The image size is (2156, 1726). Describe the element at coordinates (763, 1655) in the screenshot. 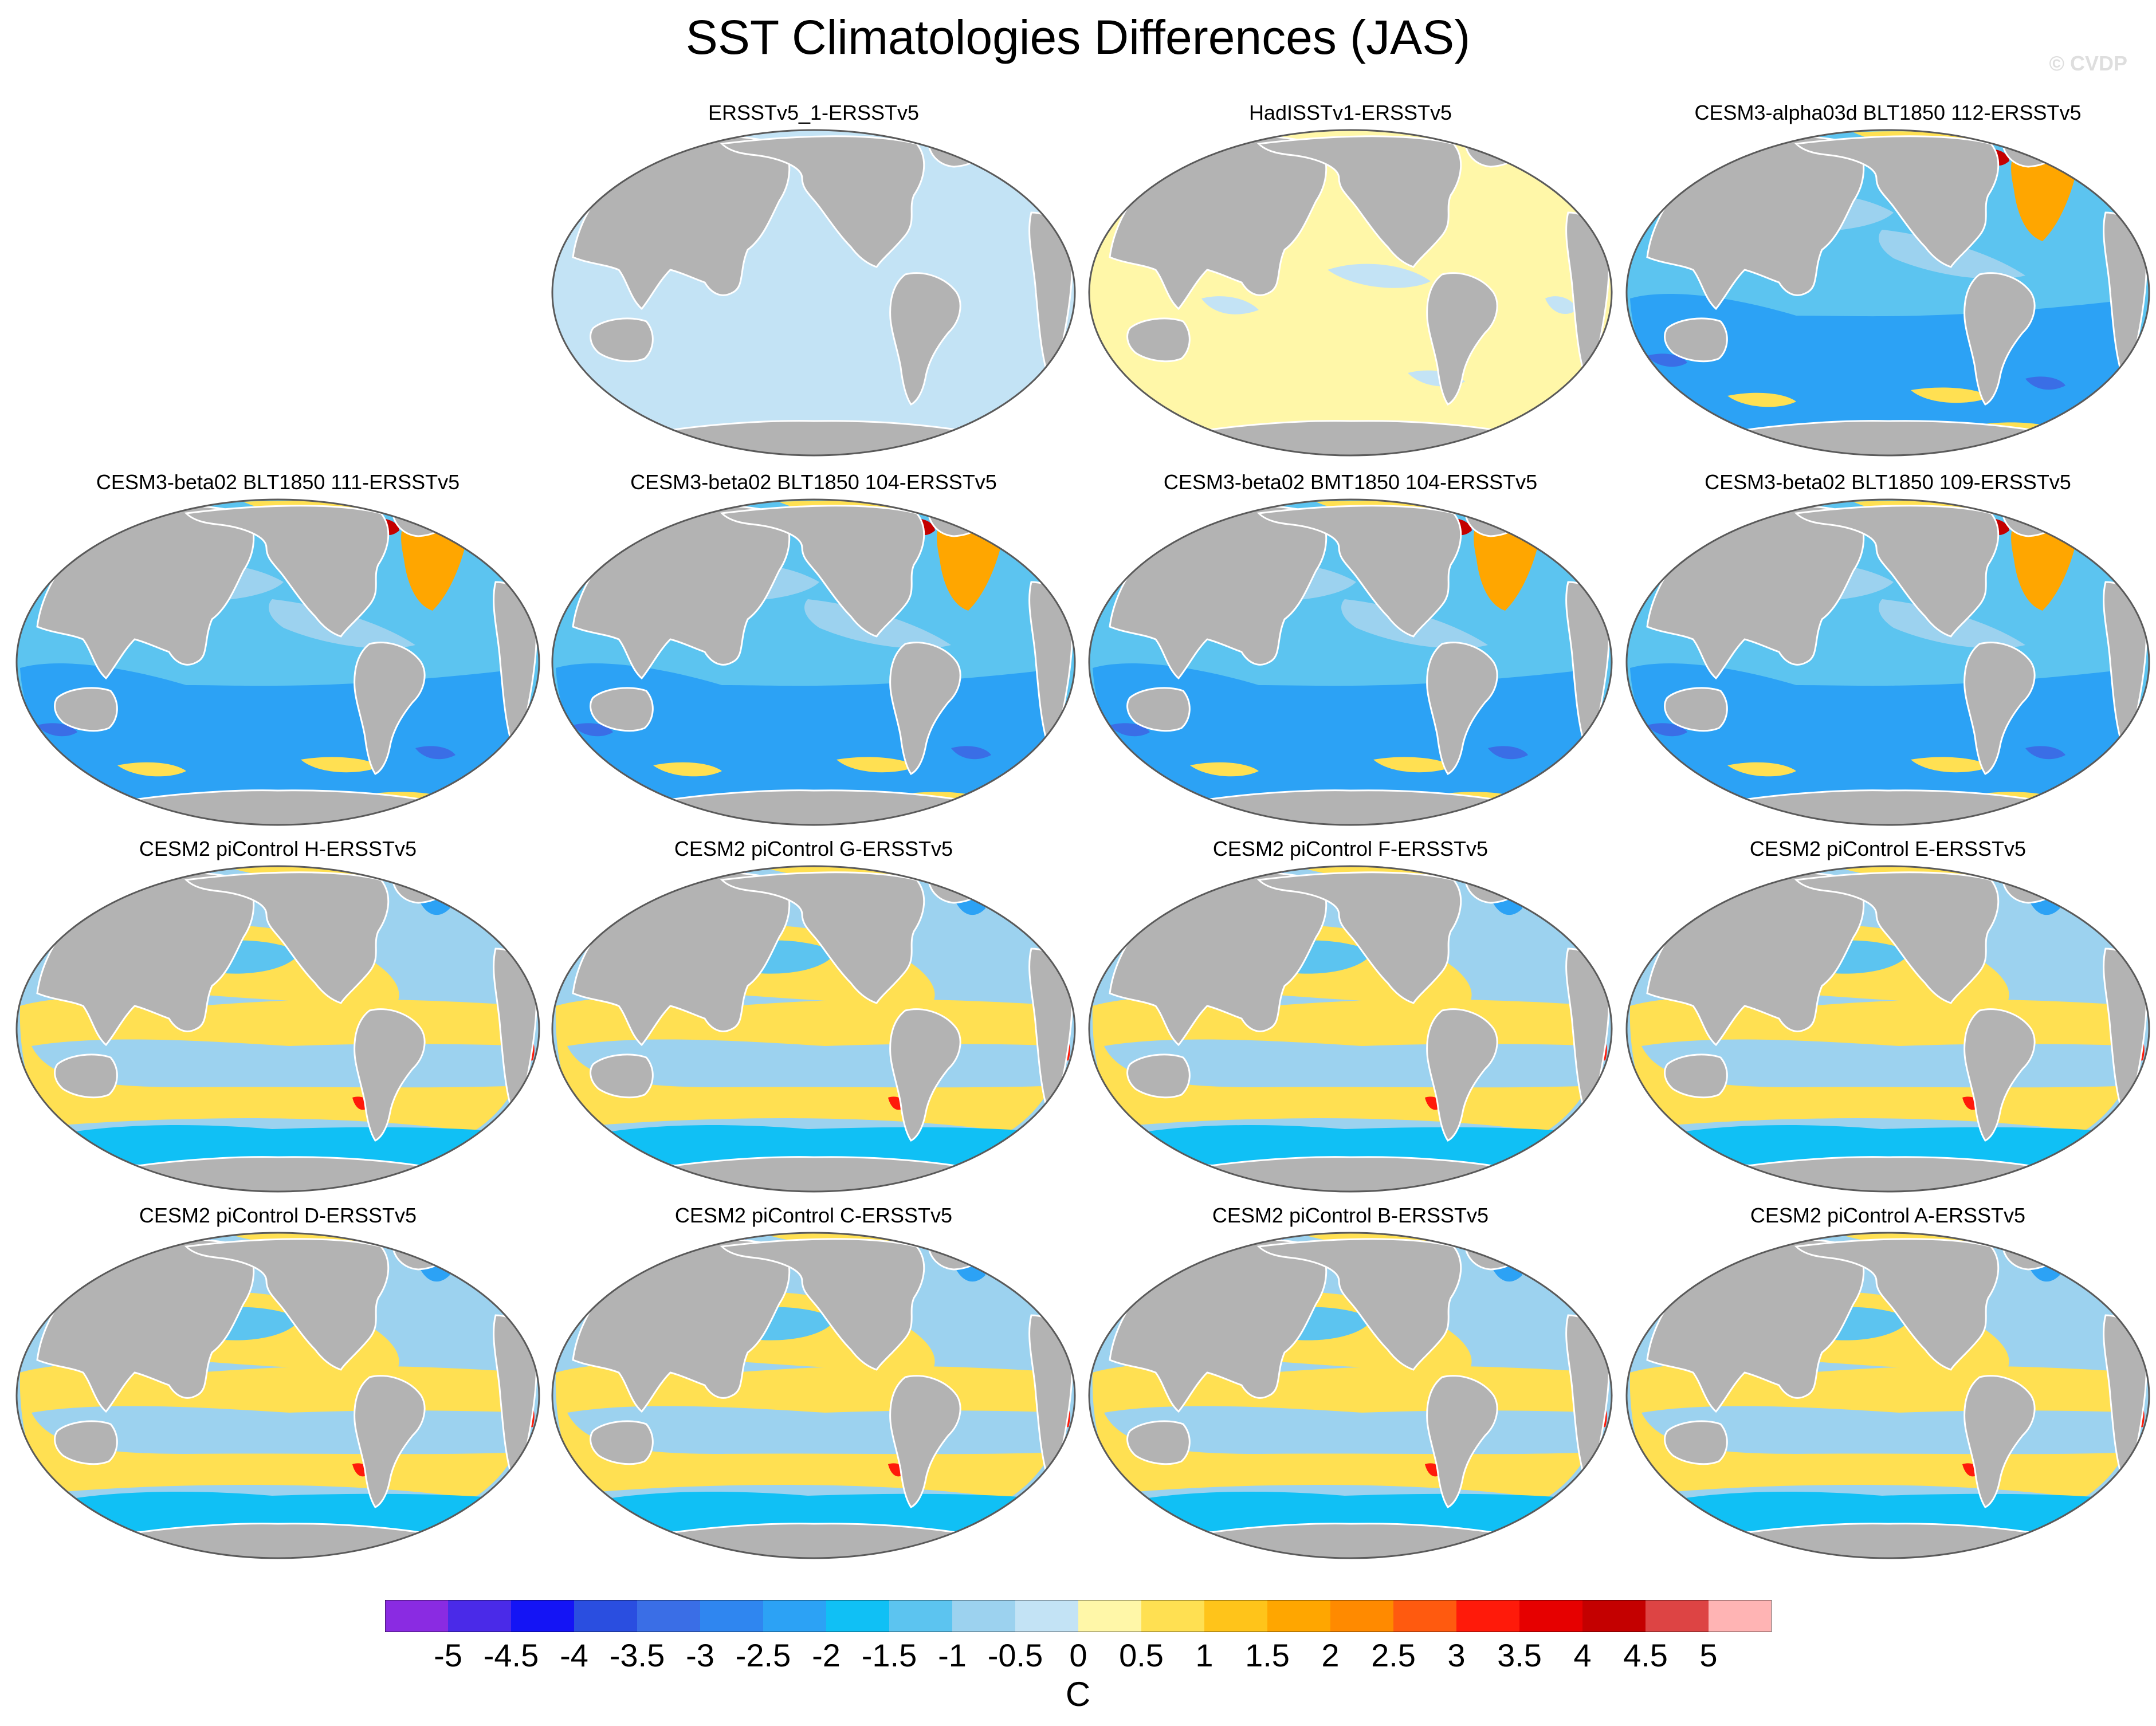

I see `colorbar-tick-label: -2.5` at that location.